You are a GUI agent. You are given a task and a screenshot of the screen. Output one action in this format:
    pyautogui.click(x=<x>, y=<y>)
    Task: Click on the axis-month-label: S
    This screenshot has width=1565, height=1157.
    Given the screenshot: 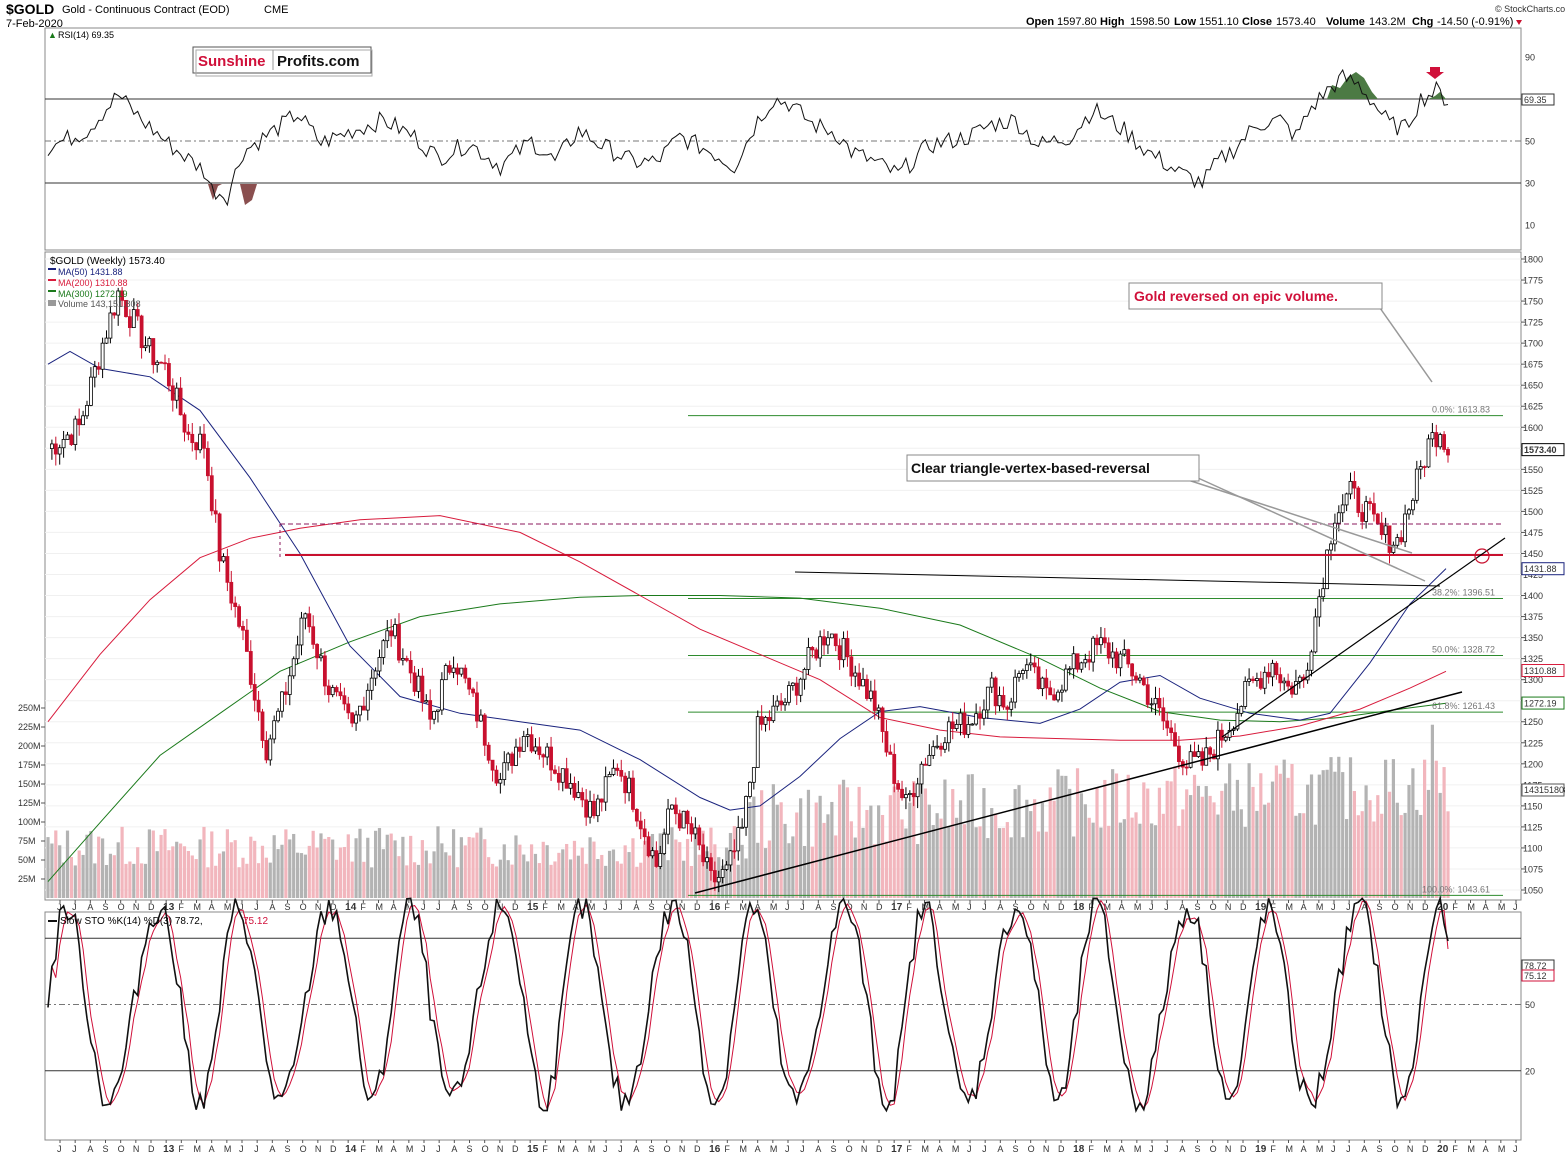 What is the action you would take?
    pyautogui.click(x=1016, y=1149)
    